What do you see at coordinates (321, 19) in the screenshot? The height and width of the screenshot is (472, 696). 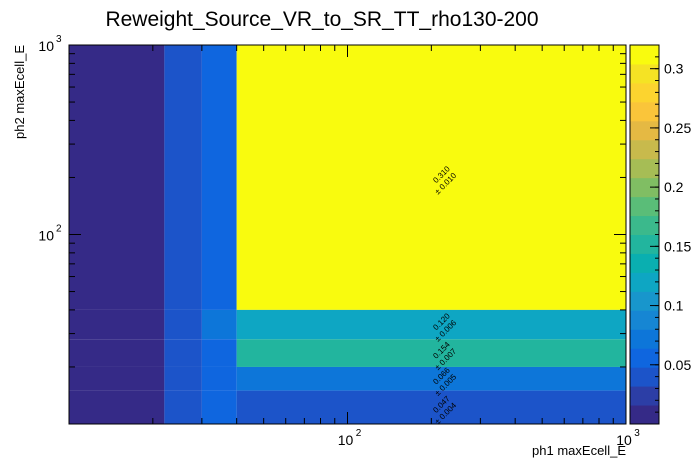 I see `chart-title: Reweight_Source_VR_to_SR_TT_rho130-200` at bounding box center [321, 19].